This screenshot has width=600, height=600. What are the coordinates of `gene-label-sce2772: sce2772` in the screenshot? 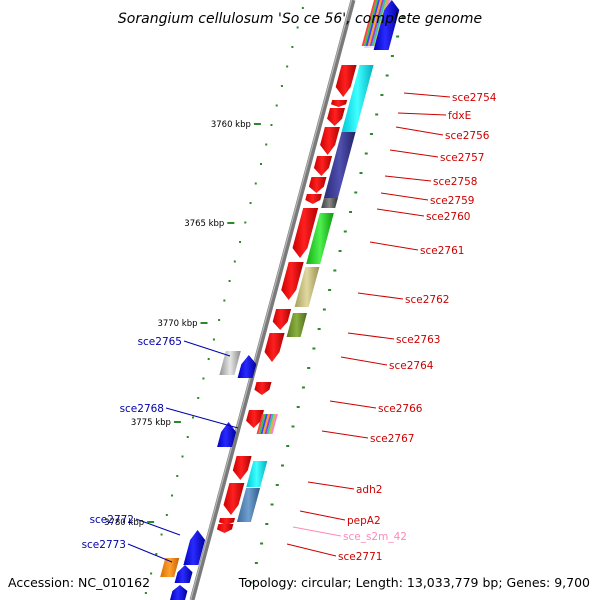 It's located at (112, 520).